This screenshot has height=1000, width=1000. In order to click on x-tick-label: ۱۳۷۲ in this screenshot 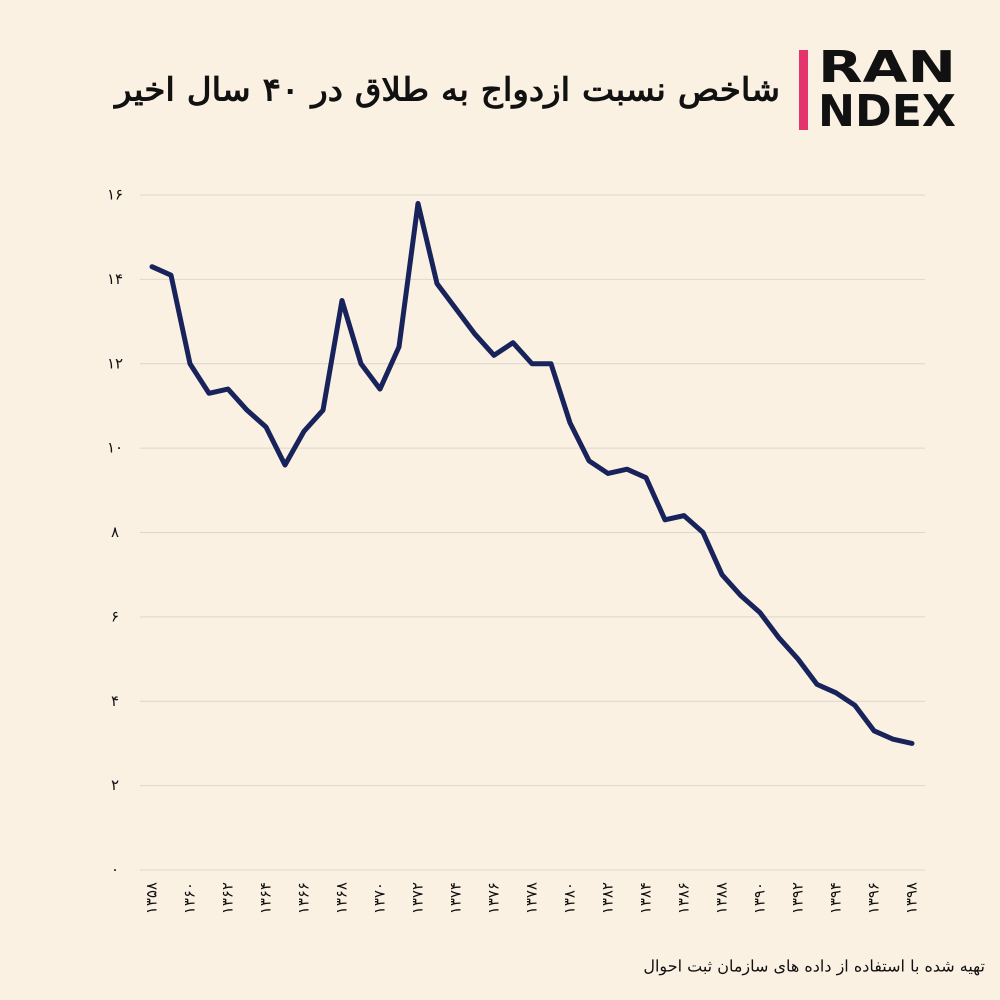, I will do `click(418, 898)`.